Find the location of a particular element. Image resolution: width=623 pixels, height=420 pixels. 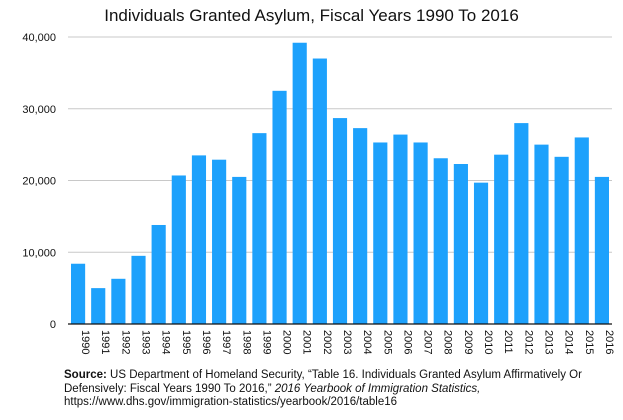

x-tick-label: 2007 is located at coordinates (428, 342).